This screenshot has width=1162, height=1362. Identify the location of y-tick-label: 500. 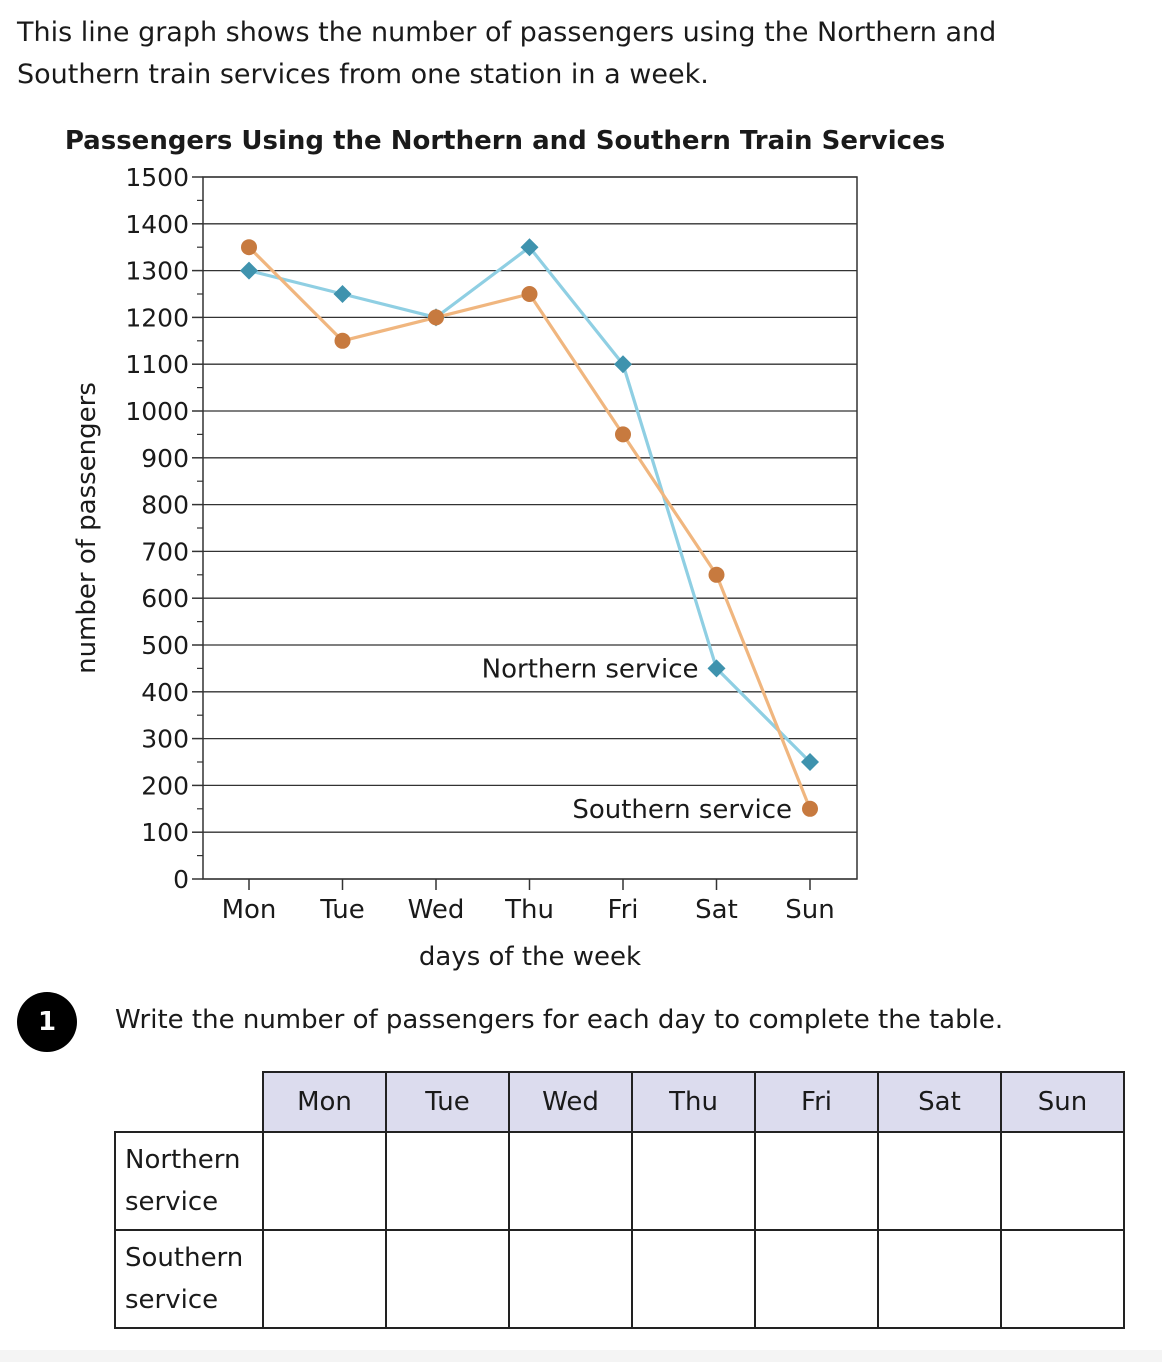
(165, 645).